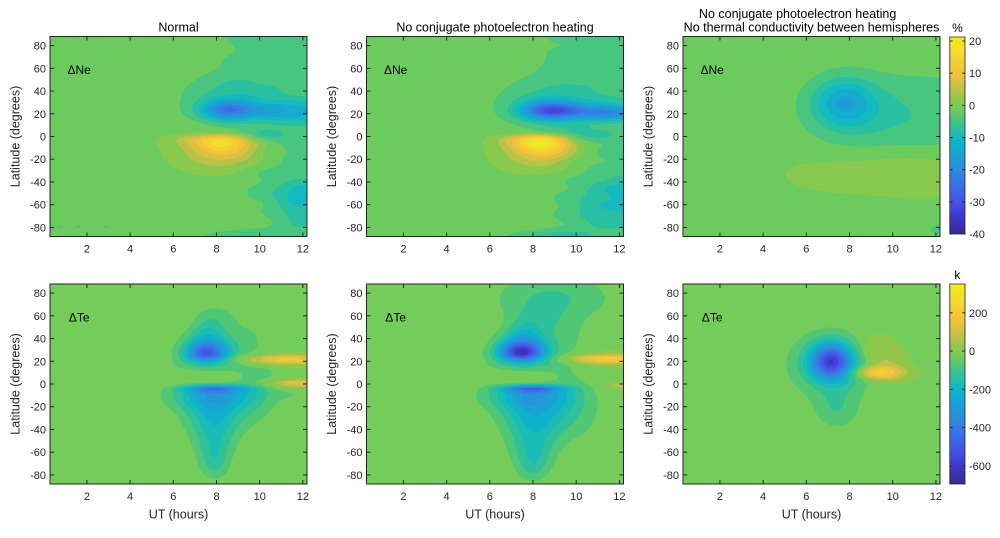 This screenshot has width=1000, height=538. Describe the element at coordinates (712, 70) in the screenshot. I see `svg-text: ΔNe` at that location.